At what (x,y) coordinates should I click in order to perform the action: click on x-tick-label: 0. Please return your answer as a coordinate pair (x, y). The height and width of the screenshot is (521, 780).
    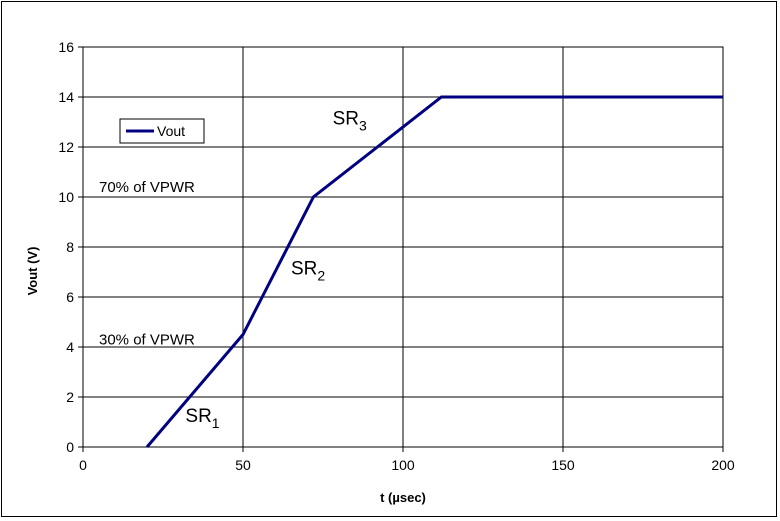
    Looking at the image, I should click on (83, 465).